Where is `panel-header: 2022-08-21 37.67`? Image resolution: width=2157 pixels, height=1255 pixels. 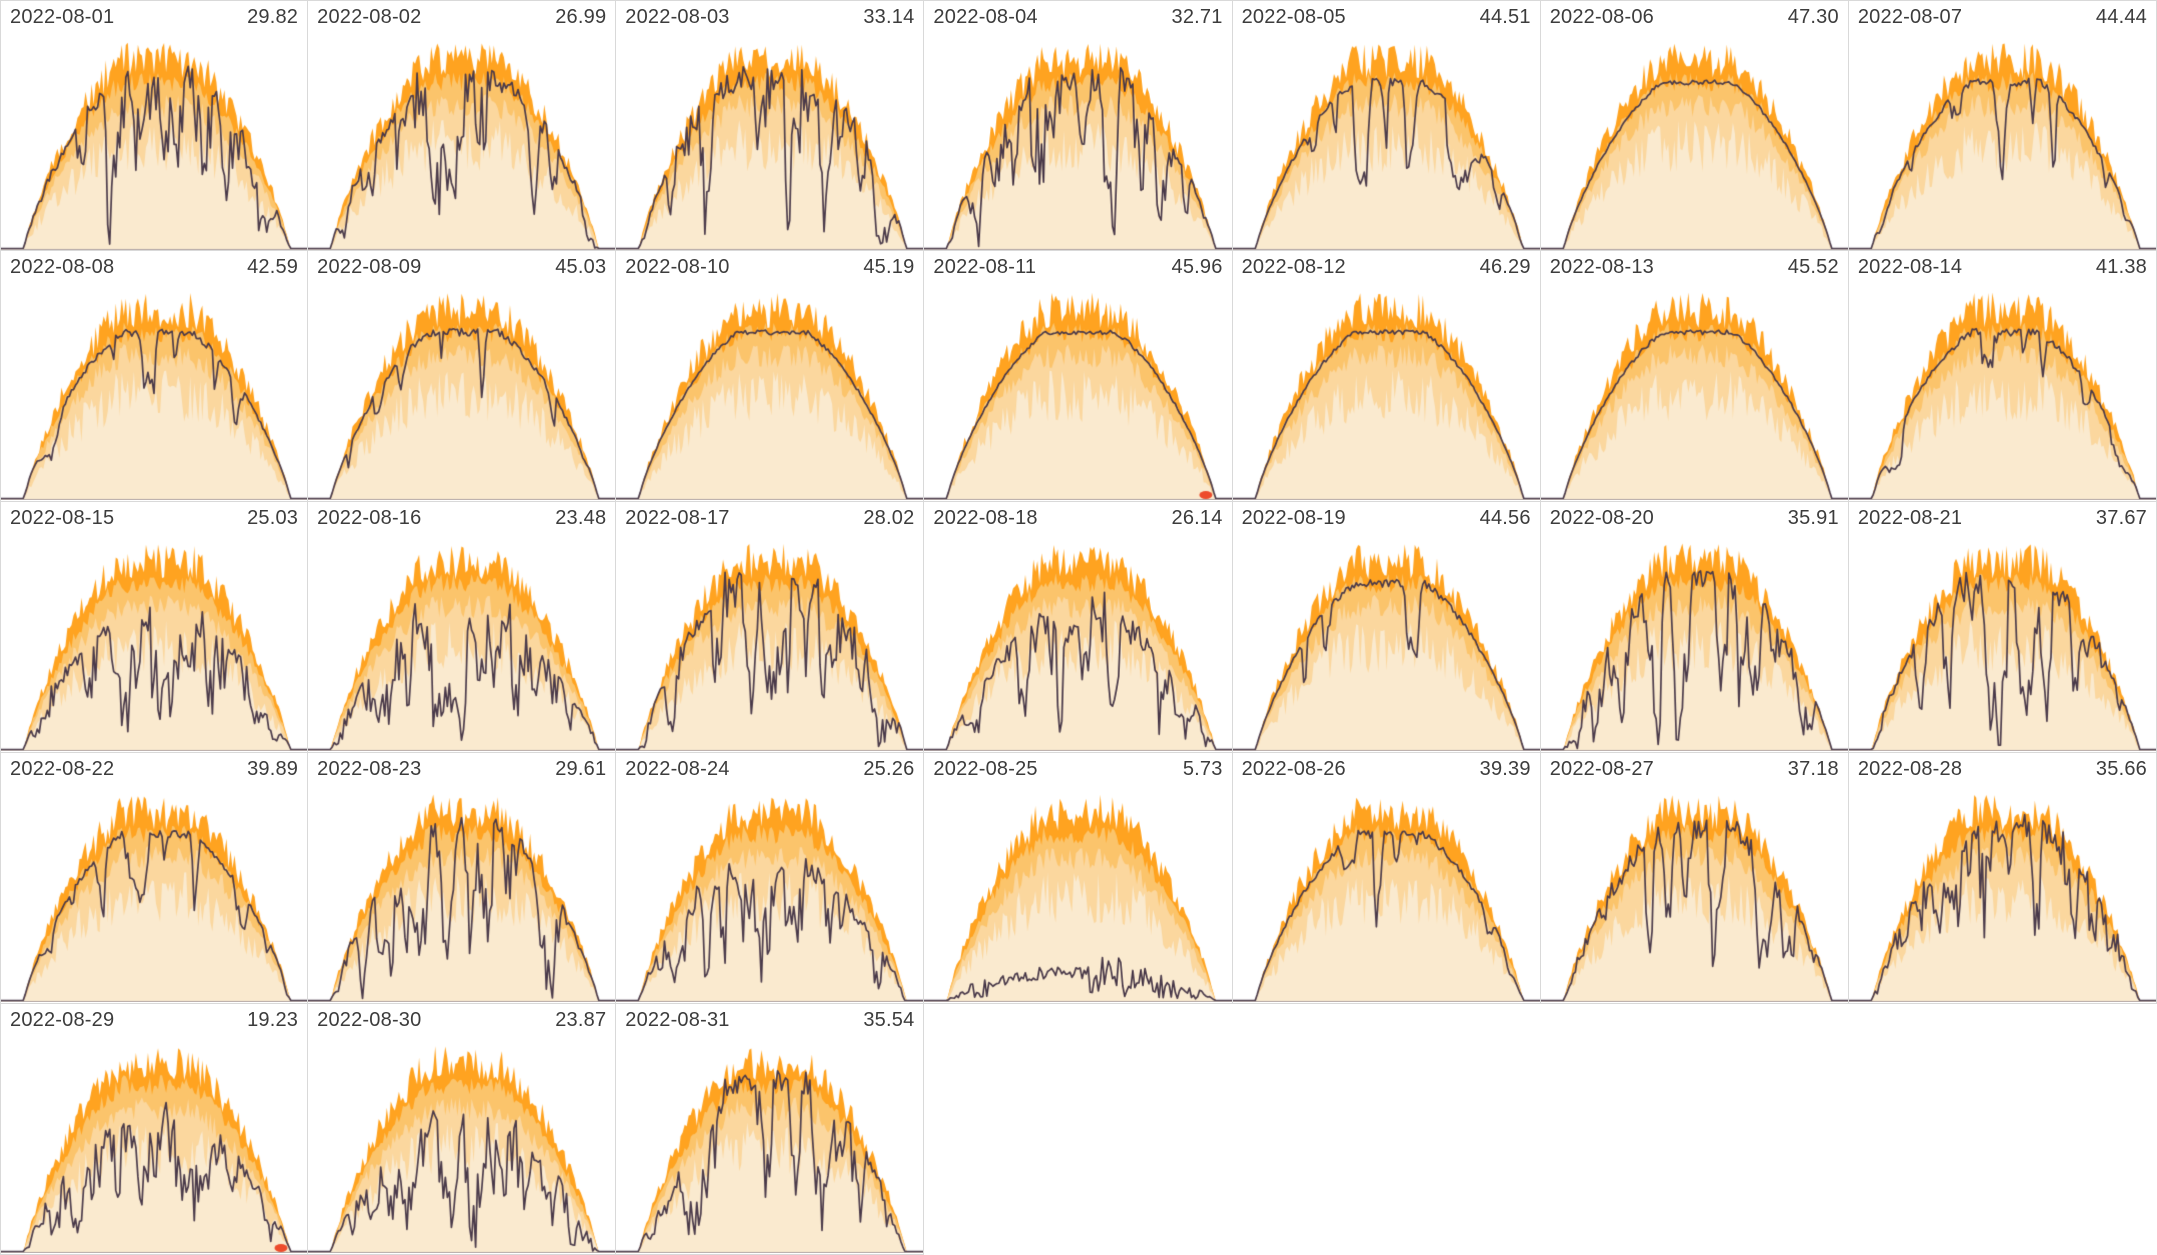
panel-header: 2022-08-21 37.67 is located at coordinates (2002, 517).